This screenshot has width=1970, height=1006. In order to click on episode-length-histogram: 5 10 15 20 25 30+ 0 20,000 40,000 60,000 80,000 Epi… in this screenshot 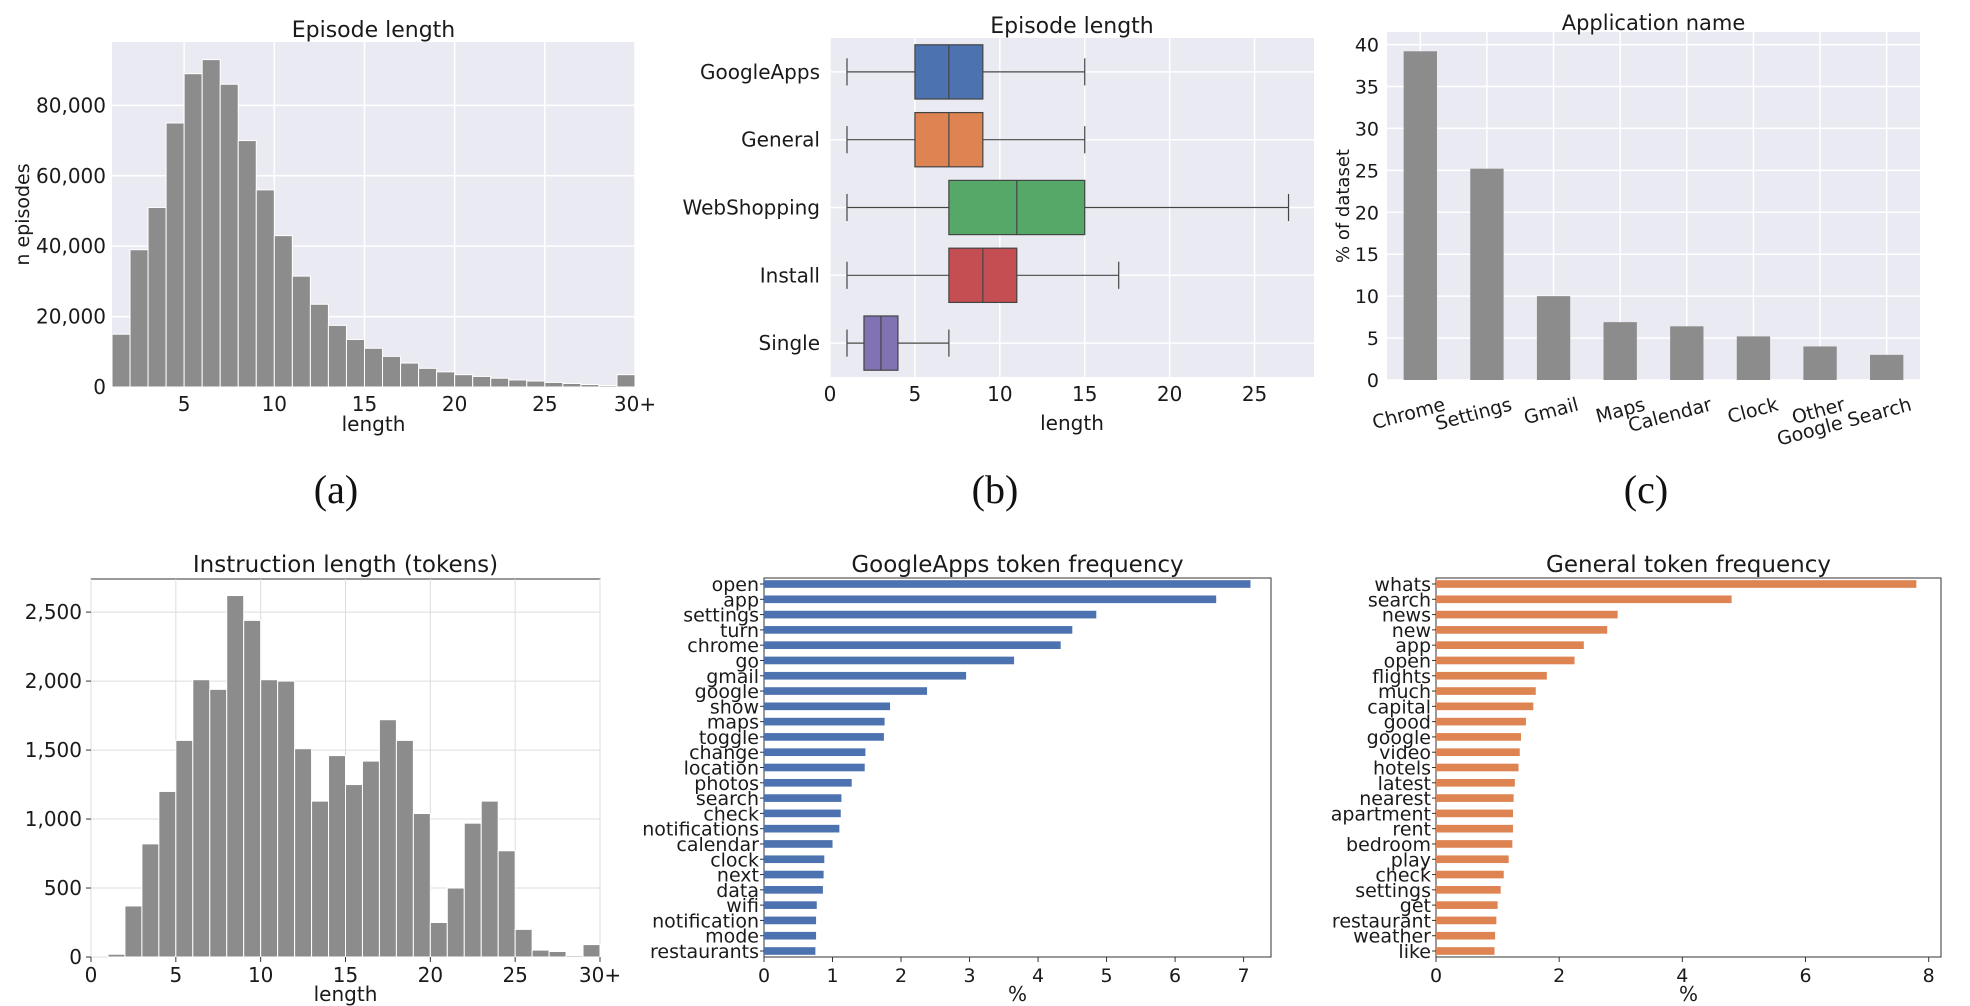, I will do `click(334, 227)`.